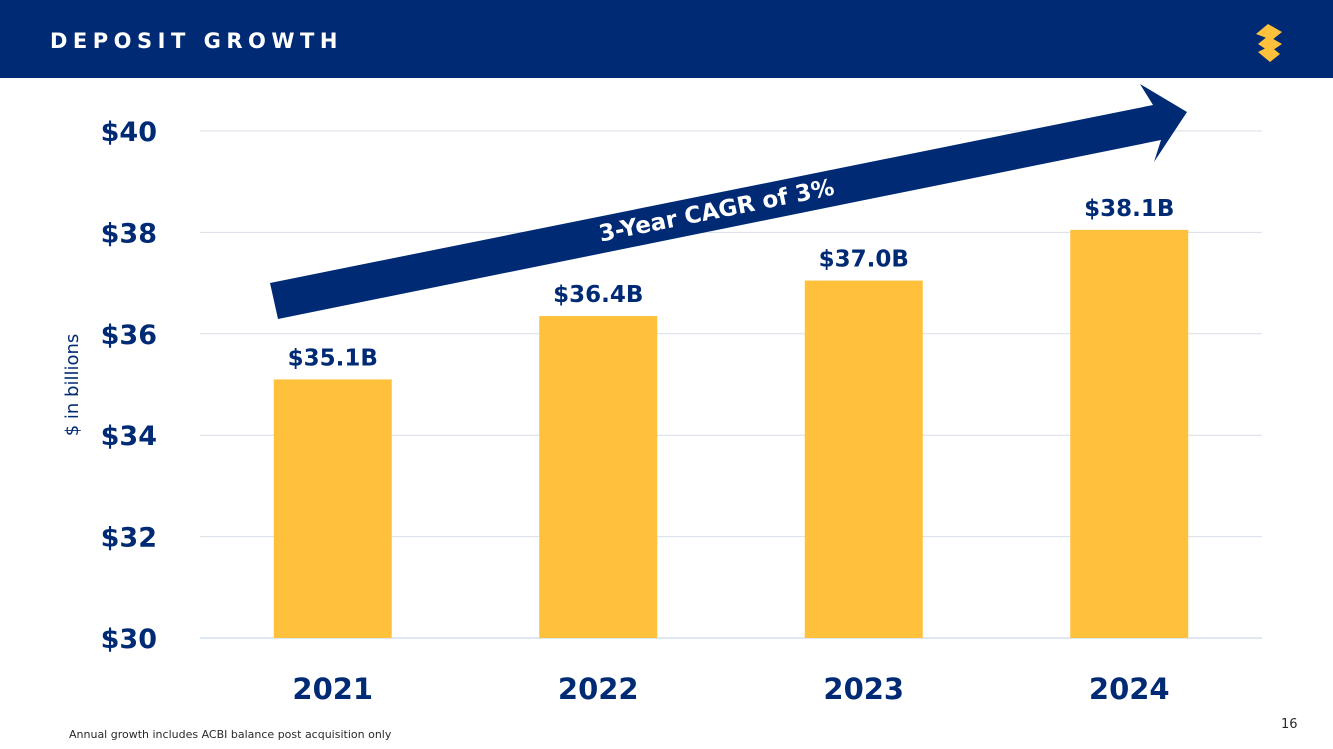 Image resolution: width=1333 pixels, height=749 pixels. What do you see at coordinates (332, 508) in the screenshot?
I see `bar-2021` at bounding box center [332, 508].